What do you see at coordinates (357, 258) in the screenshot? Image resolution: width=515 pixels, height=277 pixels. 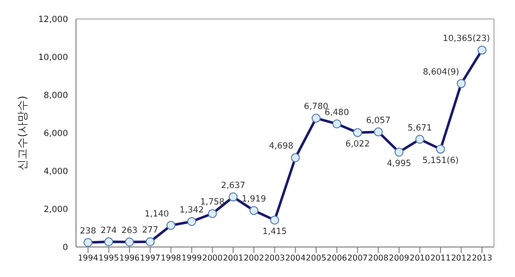 I see `x-tick-label: 2007` at bounding box center [357, 258].